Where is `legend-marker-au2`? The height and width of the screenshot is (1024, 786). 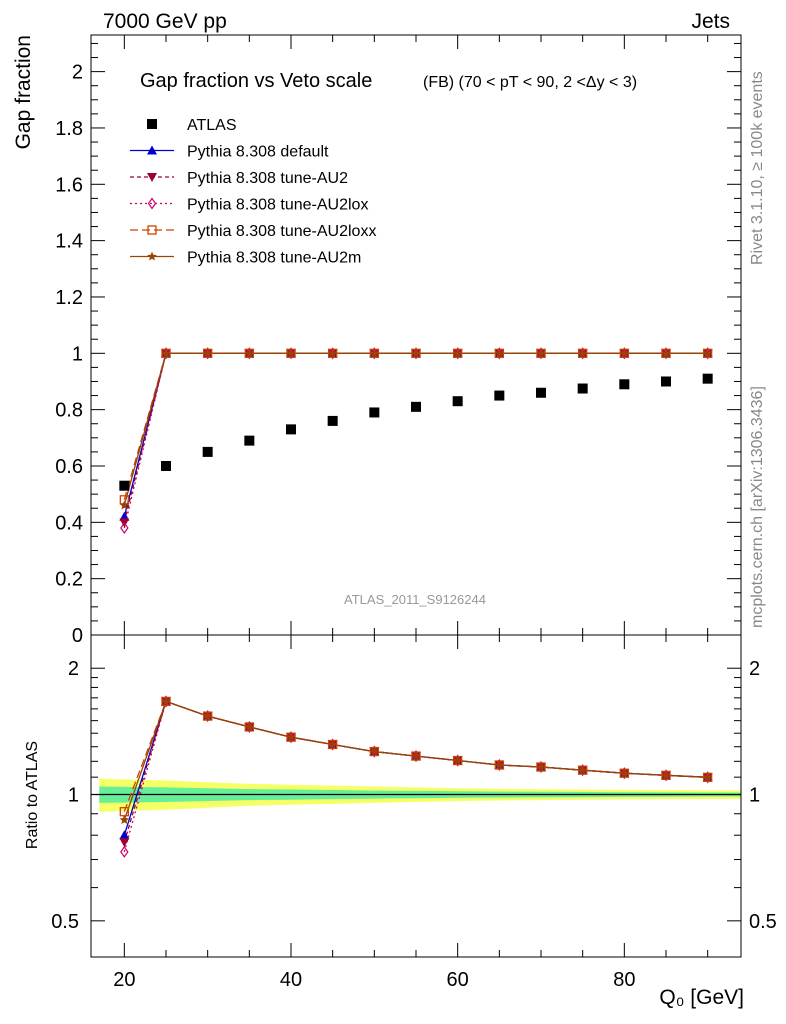
legend-marker-au2 is located at coordinates (152, 177).